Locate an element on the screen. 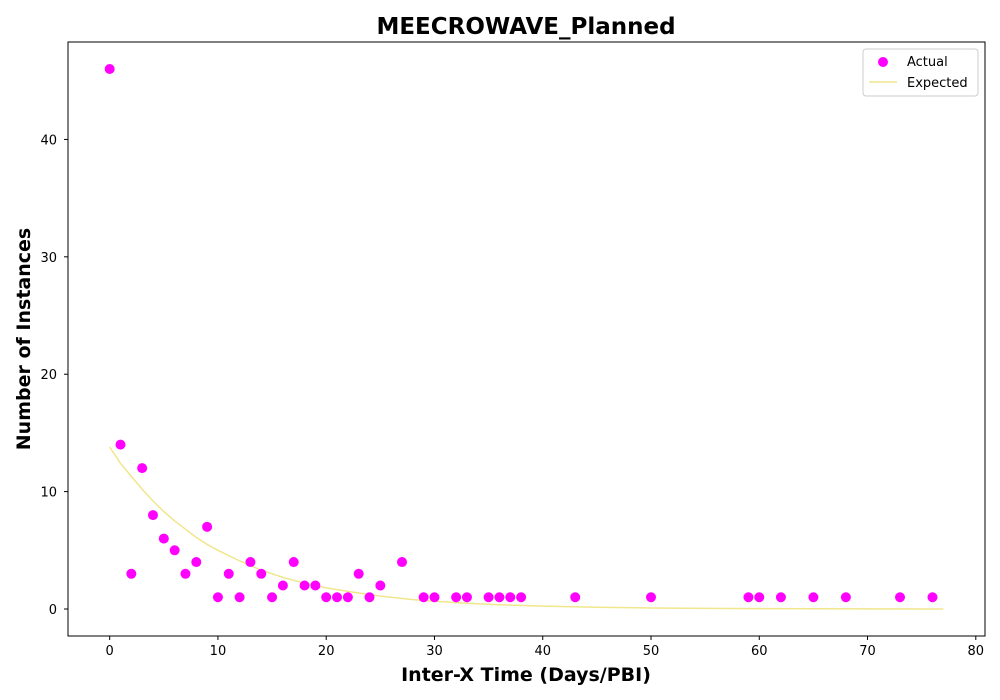  legend: Actual Expected is located at coordinates (920, 72).